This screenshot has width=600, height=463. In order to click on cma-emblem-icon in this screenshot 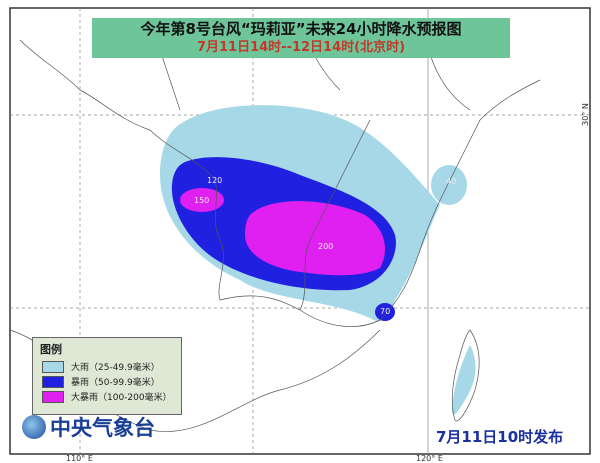, I will do `click(34, 427)`.